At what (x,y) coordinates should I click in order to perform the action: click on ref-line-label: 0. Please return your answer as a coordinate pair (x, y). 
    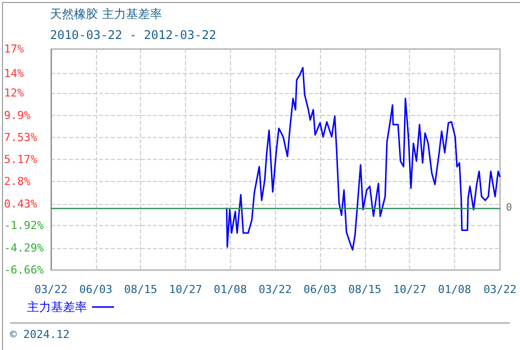
    Looking at the image, I should click on (509, 208).